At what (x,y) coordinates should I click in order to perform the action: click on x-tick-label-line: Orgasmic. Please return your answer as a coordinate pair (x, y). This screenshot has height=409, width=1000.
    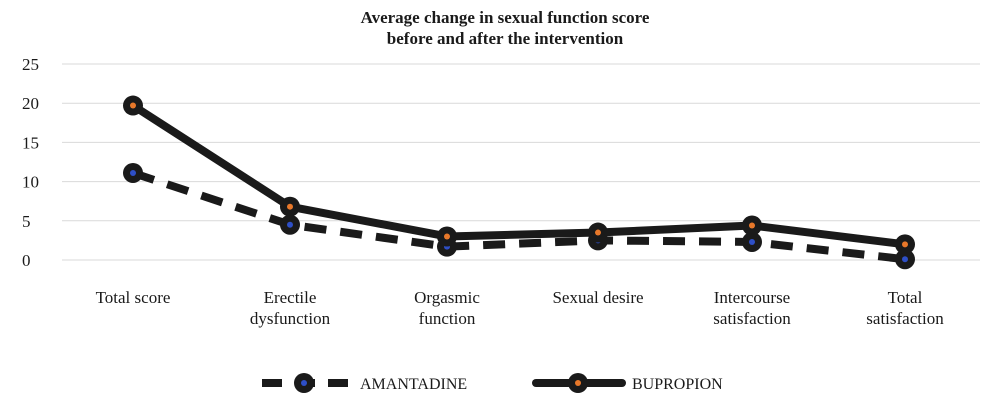
    Looking at the image, I should click on (447, 297).